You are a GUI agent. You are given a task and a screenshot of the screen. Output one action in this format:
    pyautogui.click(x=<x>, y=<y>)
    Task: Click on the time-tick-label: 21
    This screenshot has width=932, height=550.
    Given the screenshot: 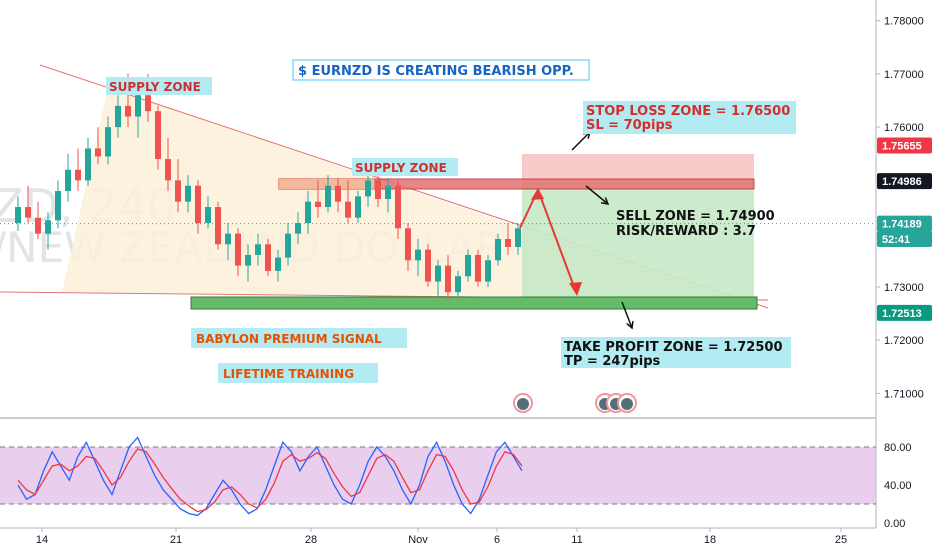 What is the action you would take?
    pyautogui.click(x=176, y=540)
    